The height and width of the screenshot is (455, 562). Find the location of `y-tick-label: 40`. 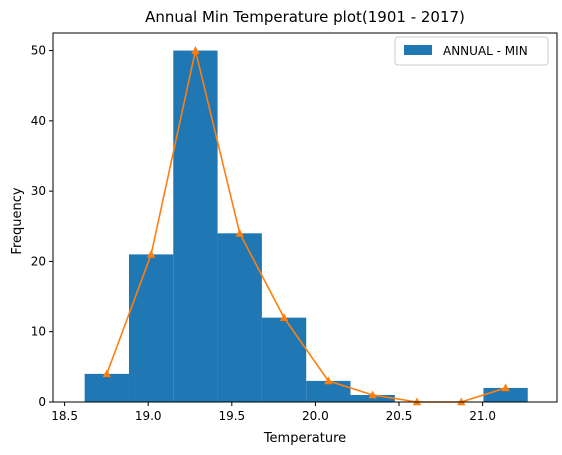

y-tick-label: 40 is located at coordinates (38, 121).